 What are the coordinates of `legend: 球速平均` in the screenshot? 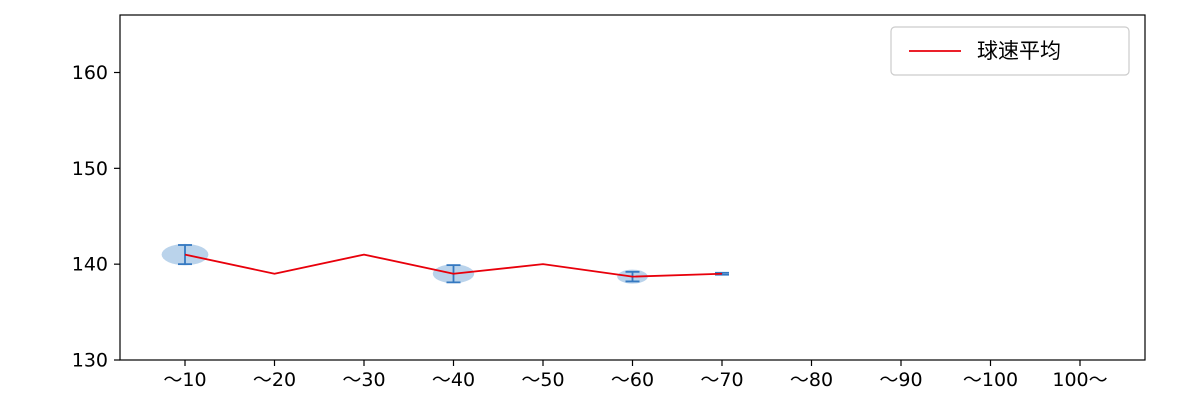 It's located at (1010, 51).